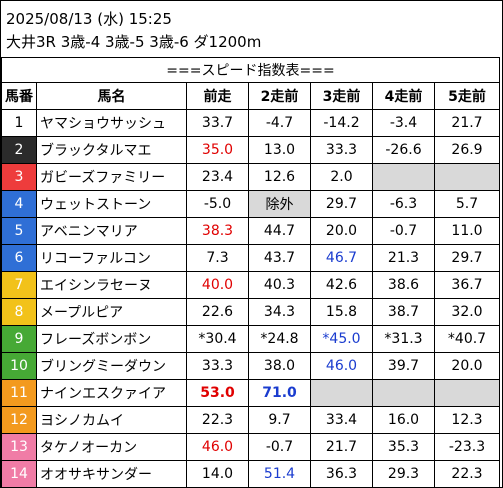 The width and height of the screenshot is (503, 488). Describe the element at coordinates (111, 366) in the screenshot. I see `horse-name: ブリングミーダウン` at that location.